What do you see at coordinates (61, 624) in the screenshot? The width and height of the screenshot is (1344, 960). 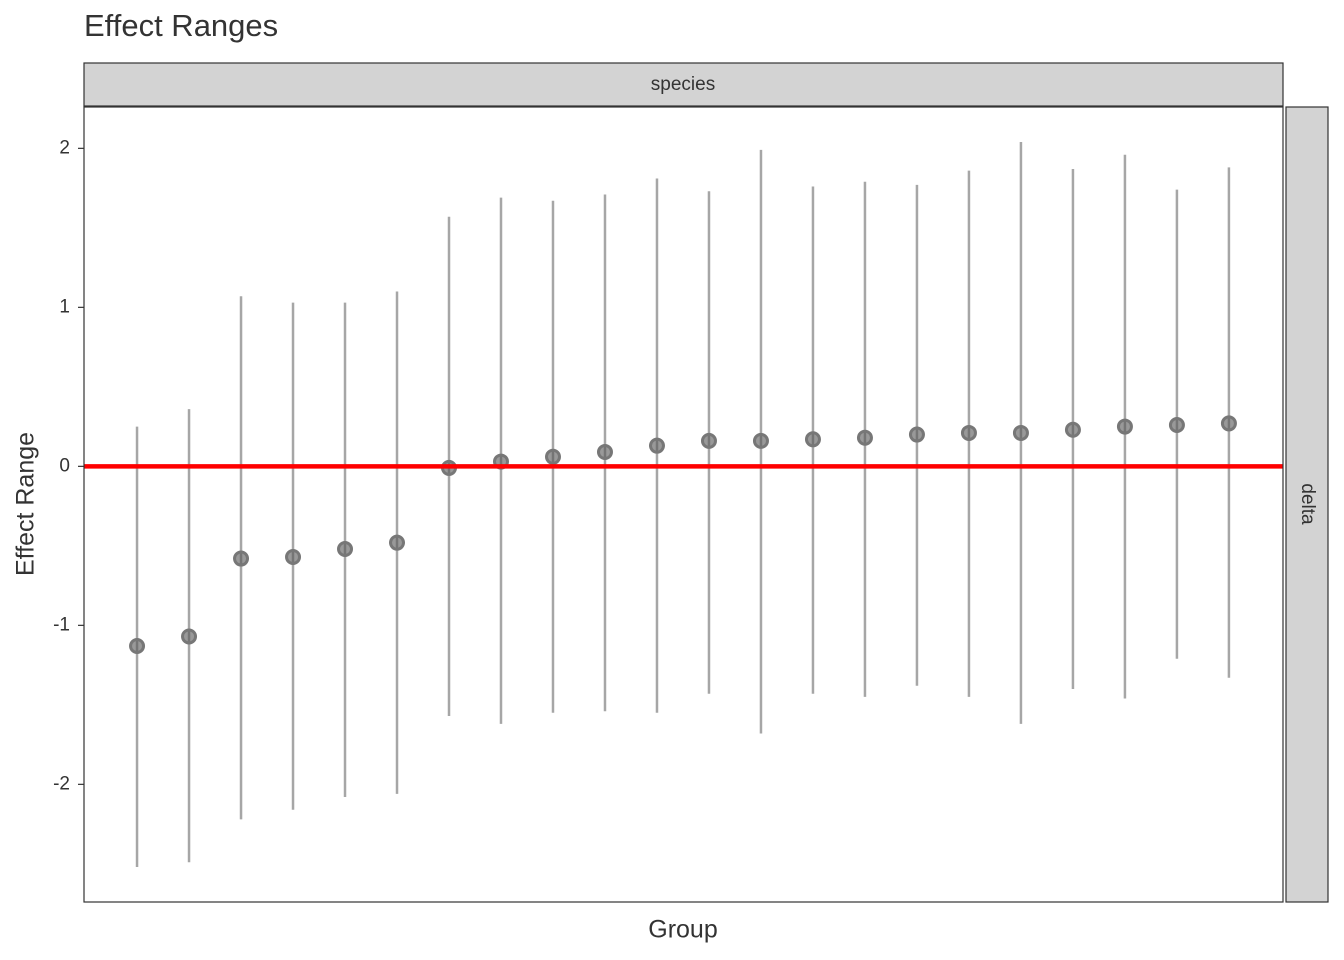 I see `y-tick-label: -1` at bounding box center [61, 624].